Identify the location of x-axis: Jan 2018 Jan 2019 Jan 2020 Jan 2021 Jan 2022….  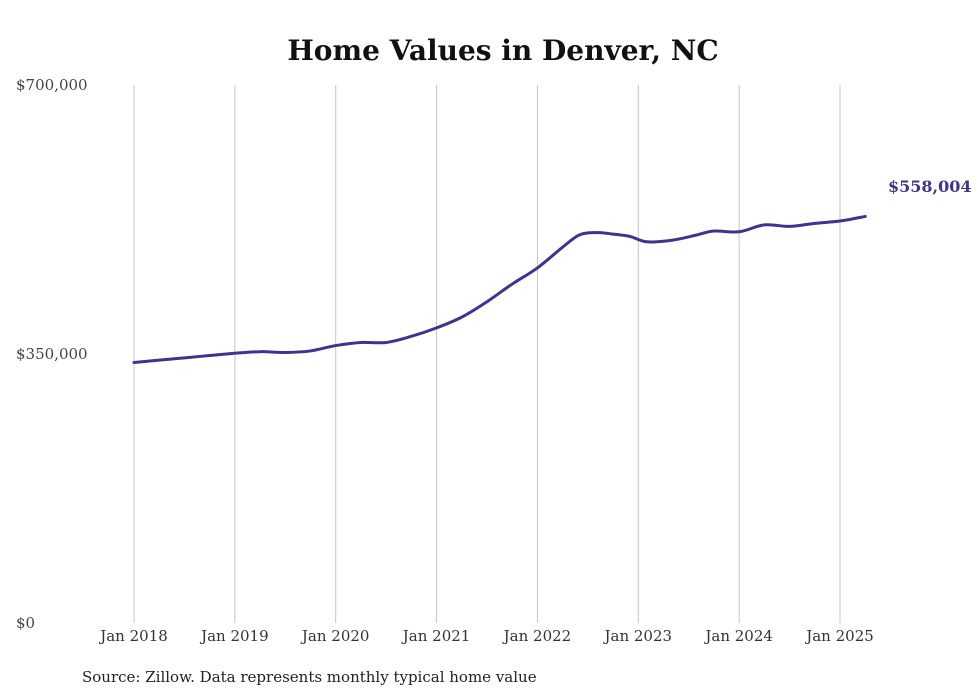
(486, 636).